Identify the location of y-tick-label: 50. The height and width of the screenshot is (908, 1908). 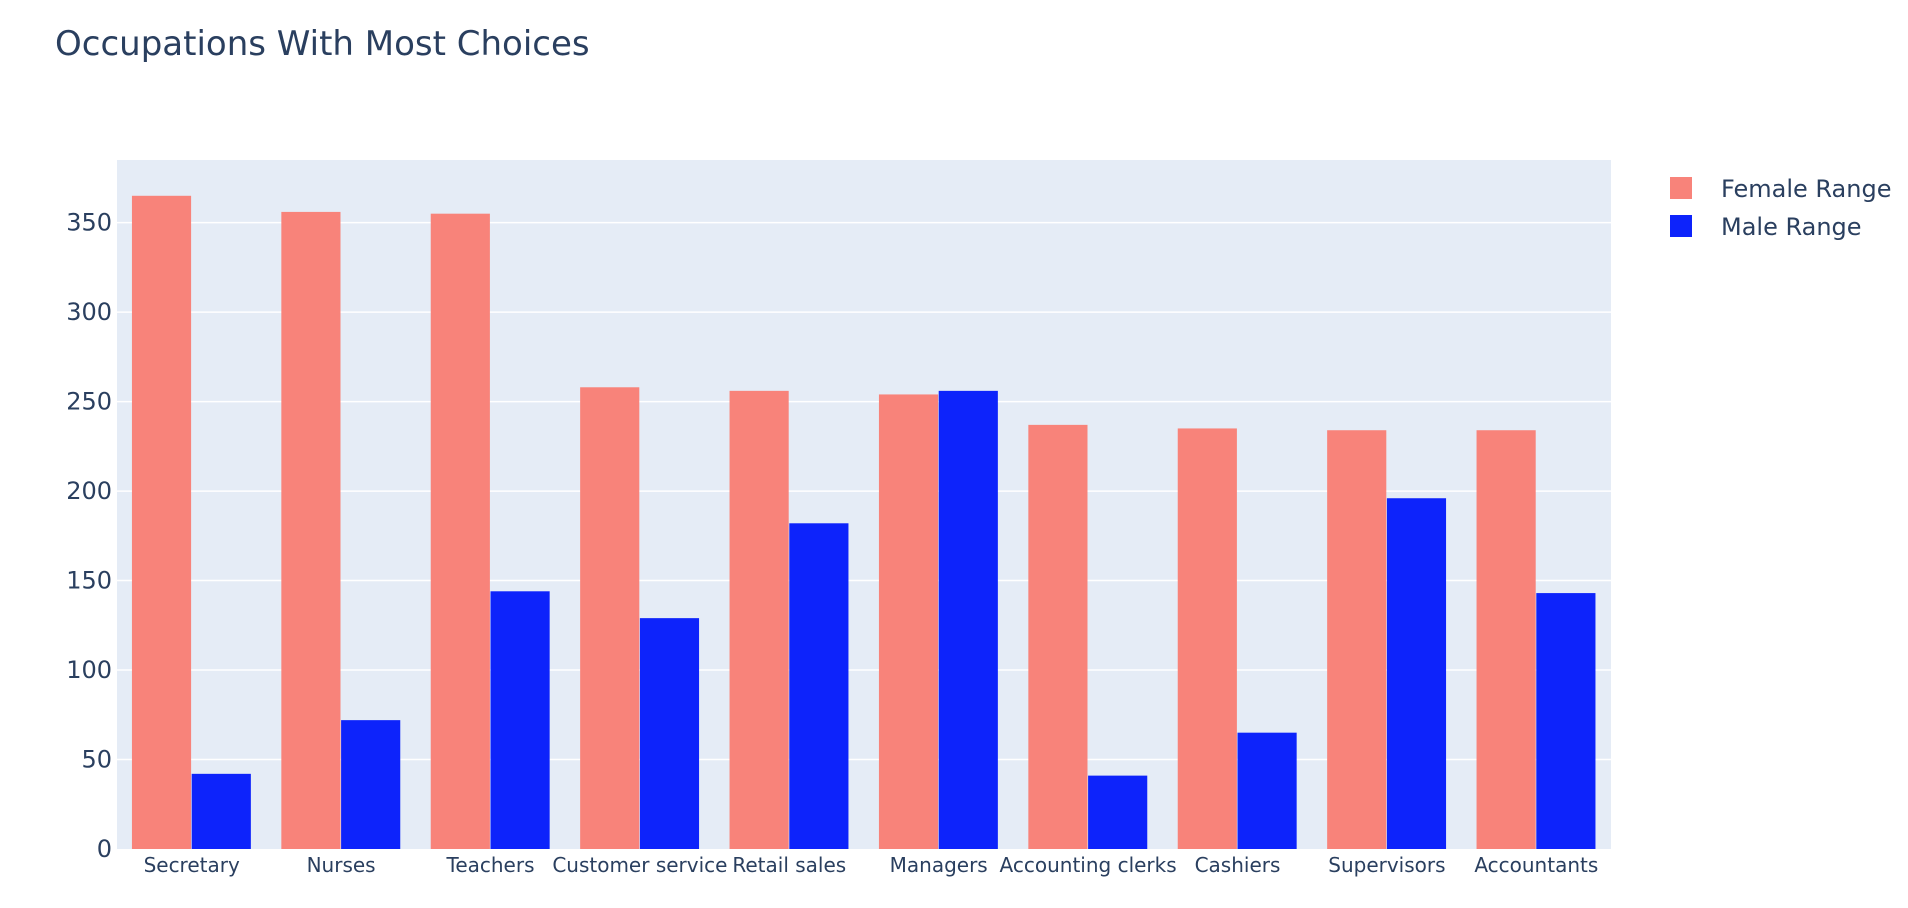
(96, 760).